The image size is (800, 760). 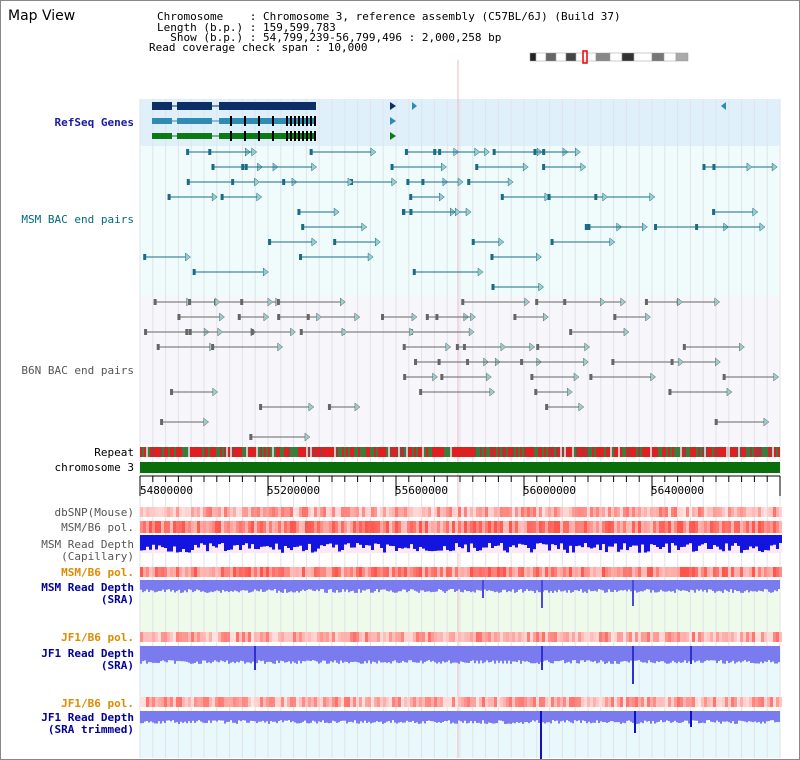 I want to click on track-label-msm-bac: MSM BAC end pairs, so click(x=77, y=219).